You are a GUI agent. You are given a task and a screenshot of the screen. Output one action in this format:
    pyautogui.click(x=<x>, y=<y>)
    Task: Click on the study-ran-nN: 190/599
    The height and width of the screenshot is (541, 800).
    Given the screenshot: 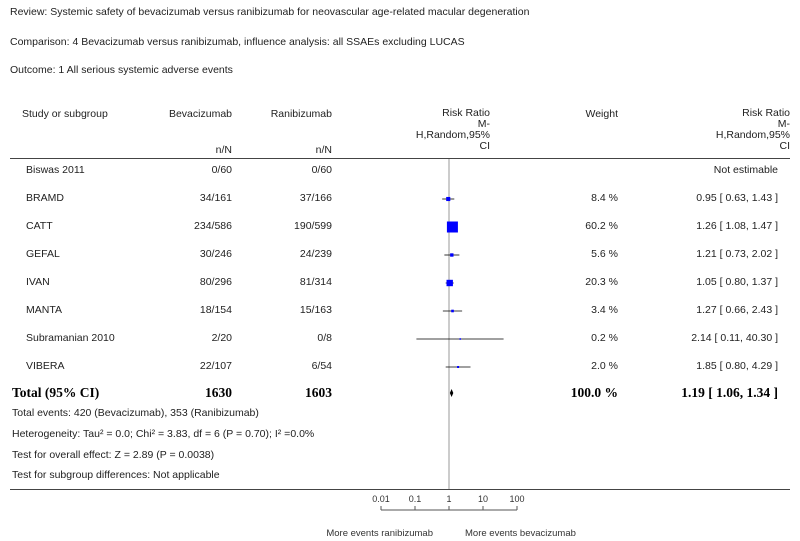 What is the action you would take?
    pyautogui.click(x=313, y=226)
    